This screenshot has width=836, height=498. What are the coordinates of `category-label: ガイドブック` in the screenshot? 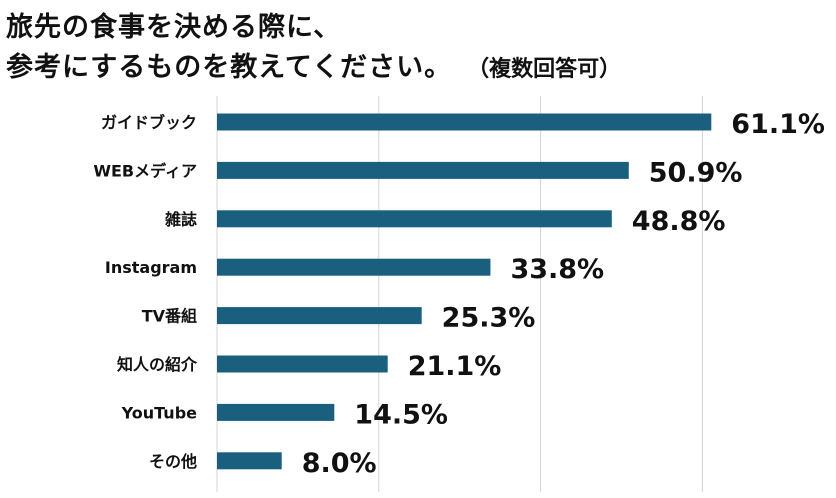 It's located at (149, 122).